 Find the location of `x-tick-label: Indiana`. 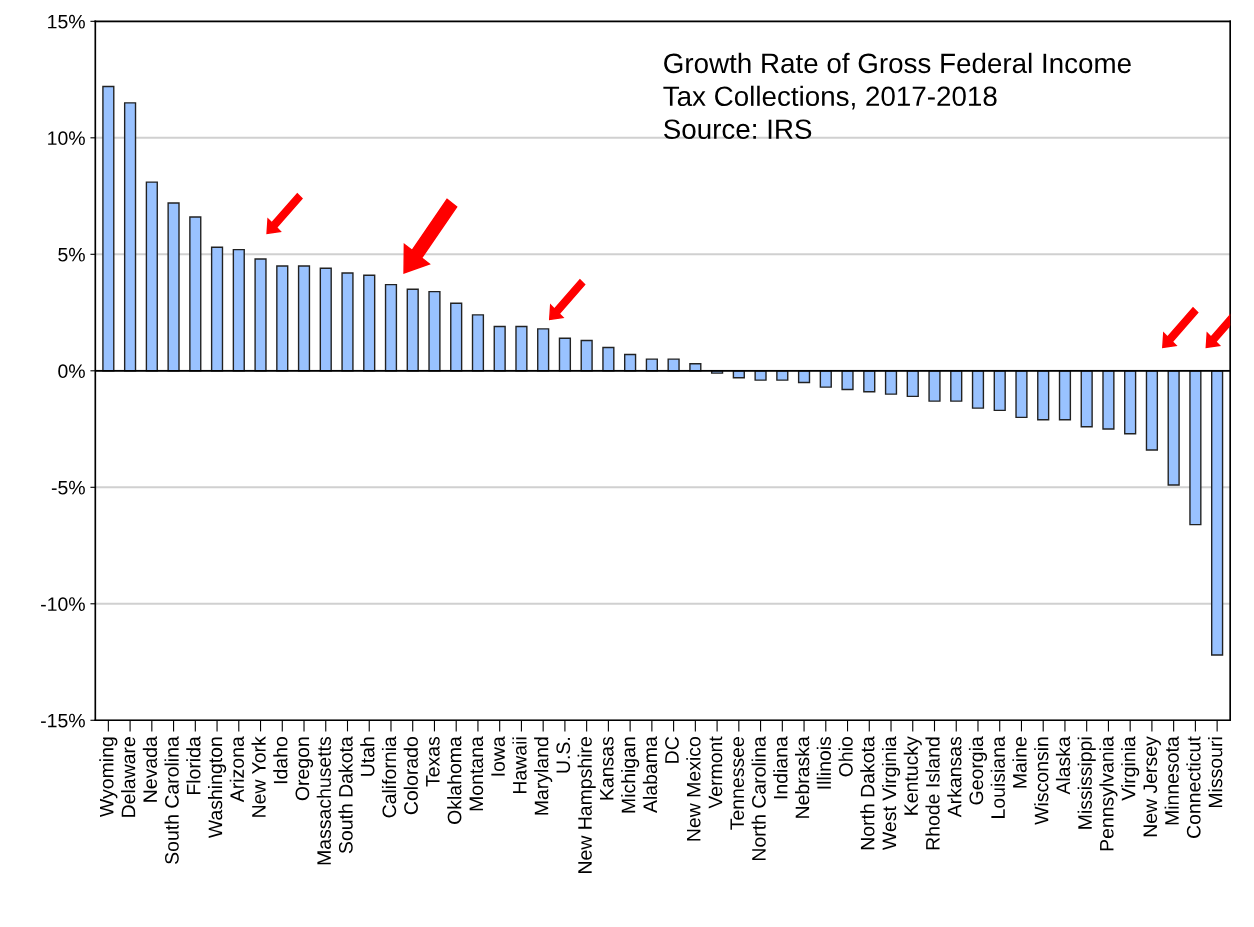

x-tick-label: Indiana is located at coordinates (780, 767).